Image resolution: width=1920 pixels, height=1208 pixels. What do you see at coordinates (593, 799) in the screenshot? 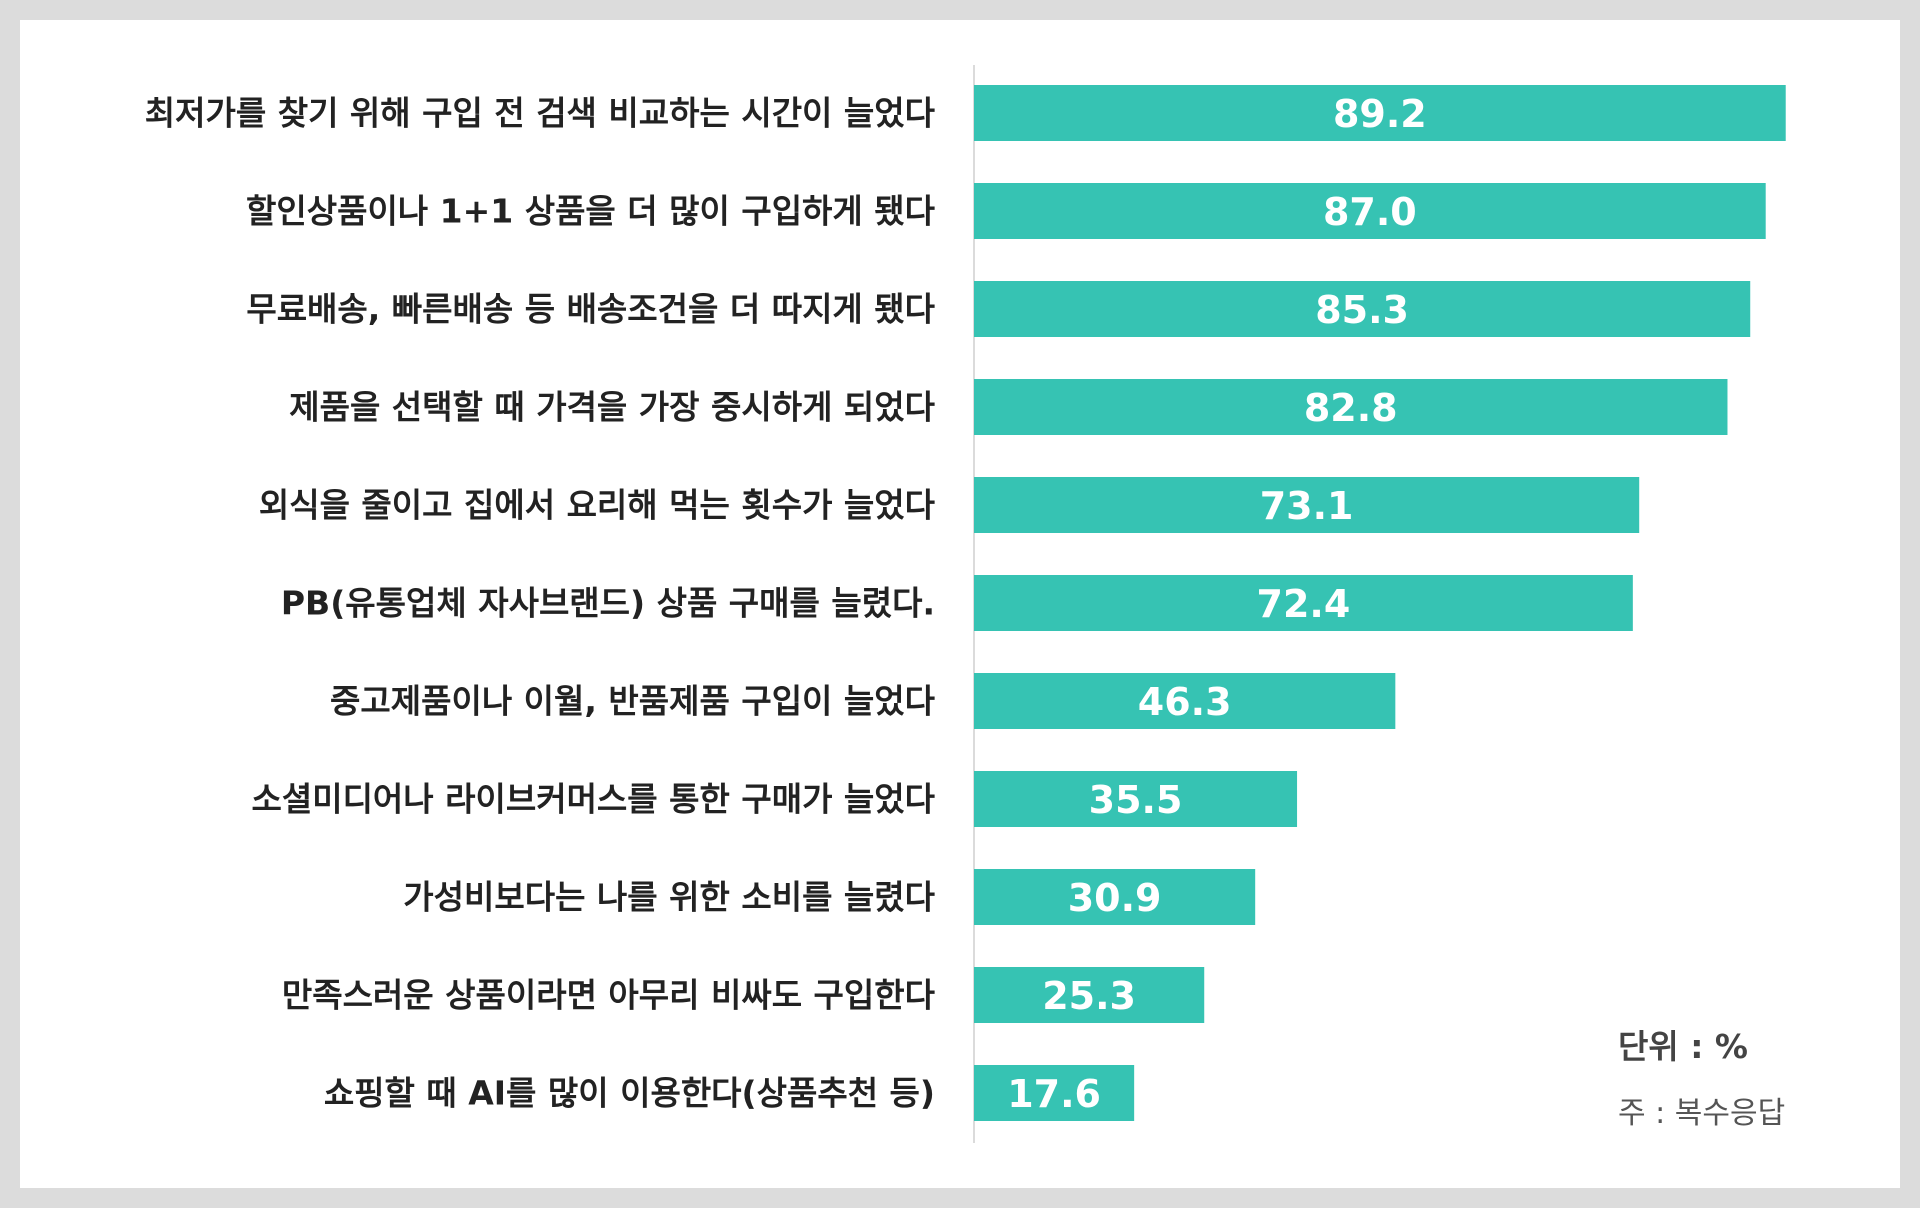
I see `category-label-8: 소셜미디어나 라이브커머스를 통한 구매가 늘었다` at bounding box center [593, 799].